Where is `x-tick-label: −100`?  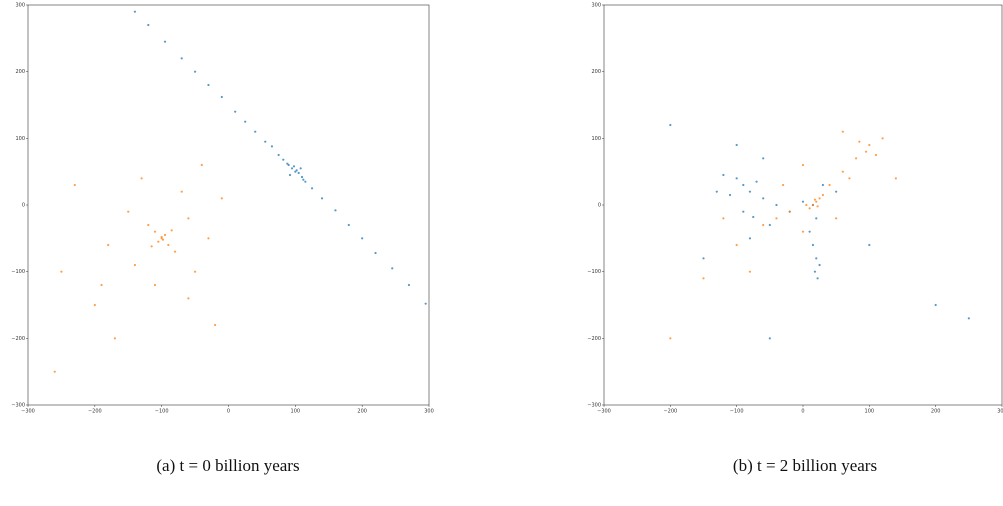
x-tick-label: −100 is located at coordinates (737, 412).